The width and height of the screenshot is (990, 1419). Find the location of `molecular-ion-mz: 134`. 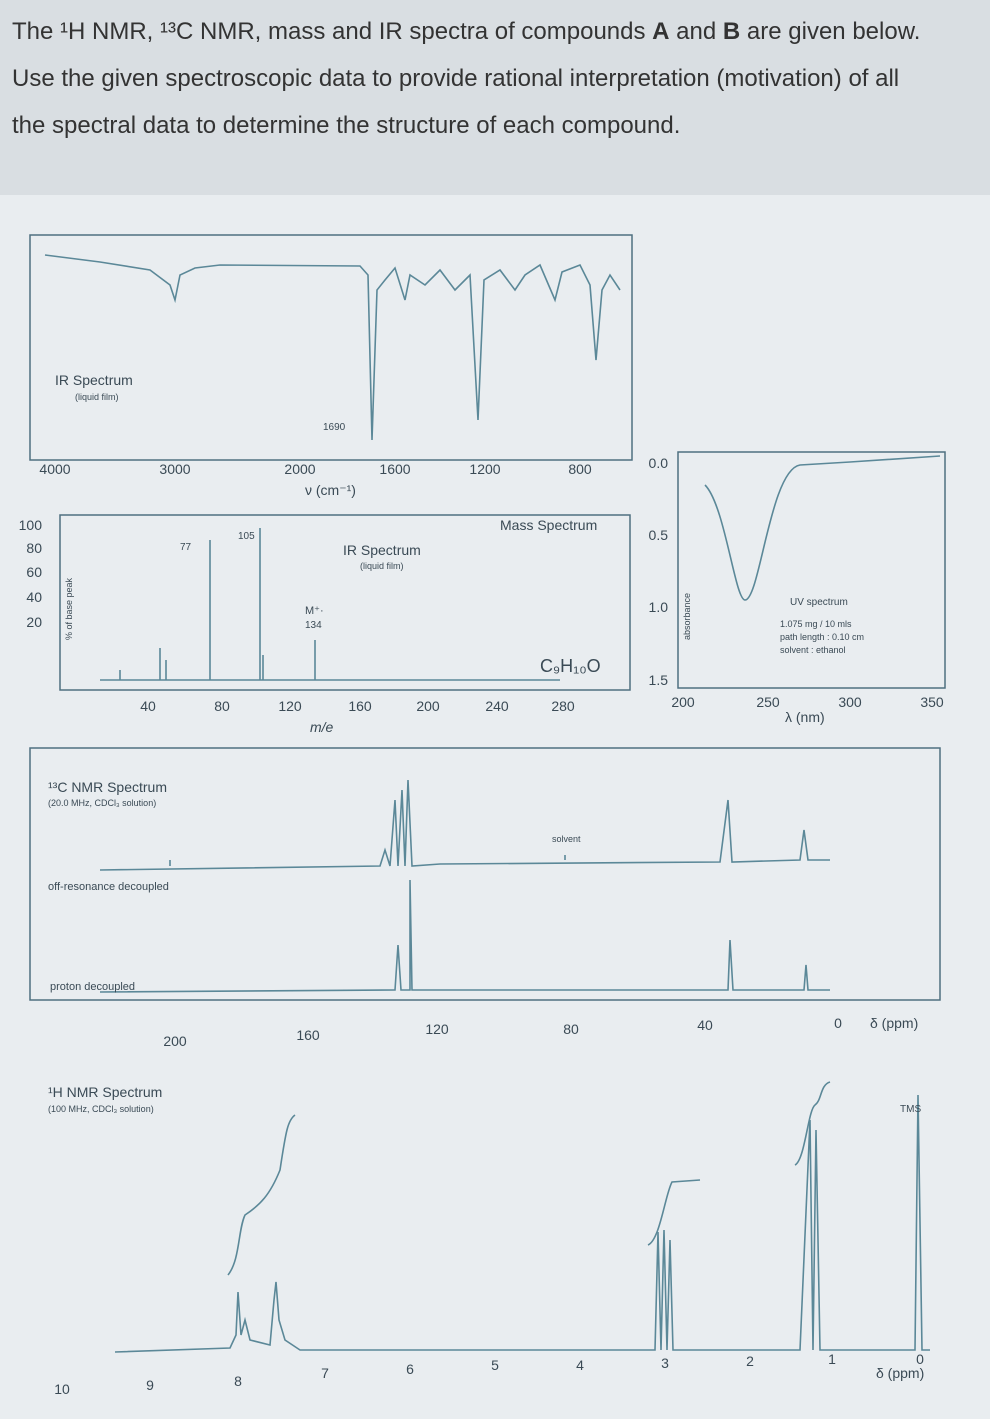

molecular-ion-mz: 134 is located at coordinates (313, 625).